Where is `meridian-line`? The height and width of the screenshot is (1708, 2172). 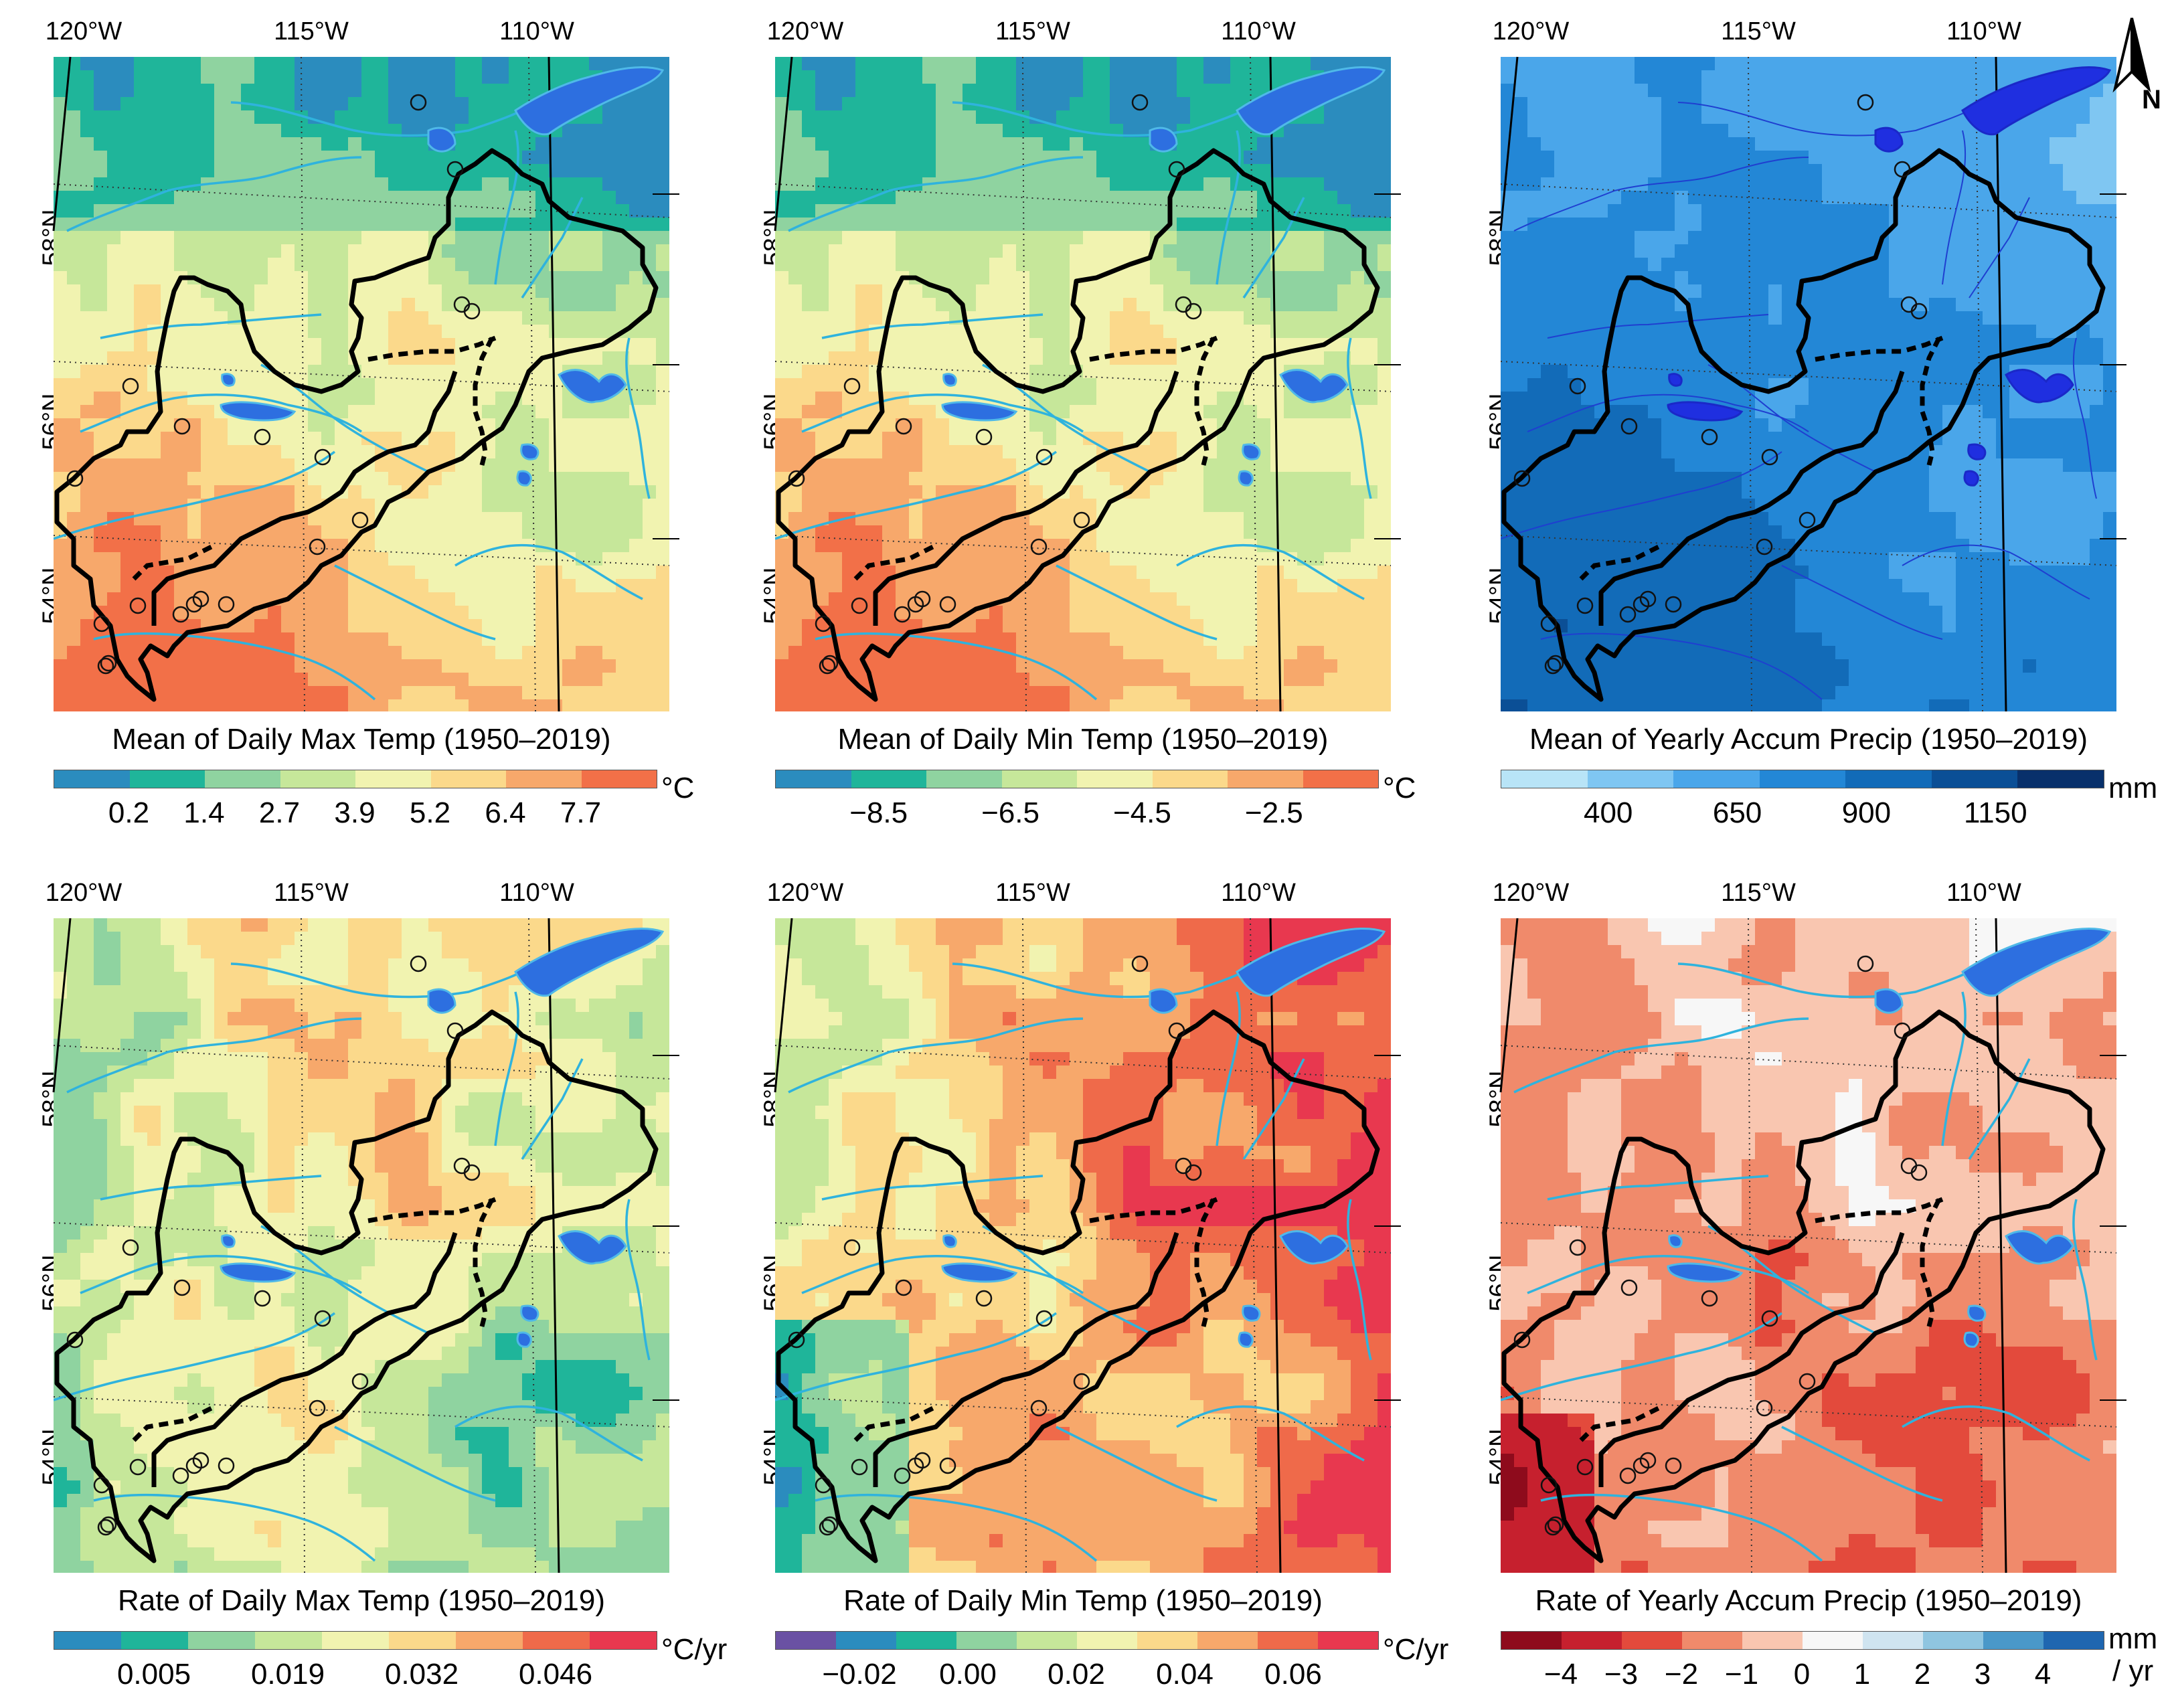 meridian-line is located at coordinates (784, 1005).